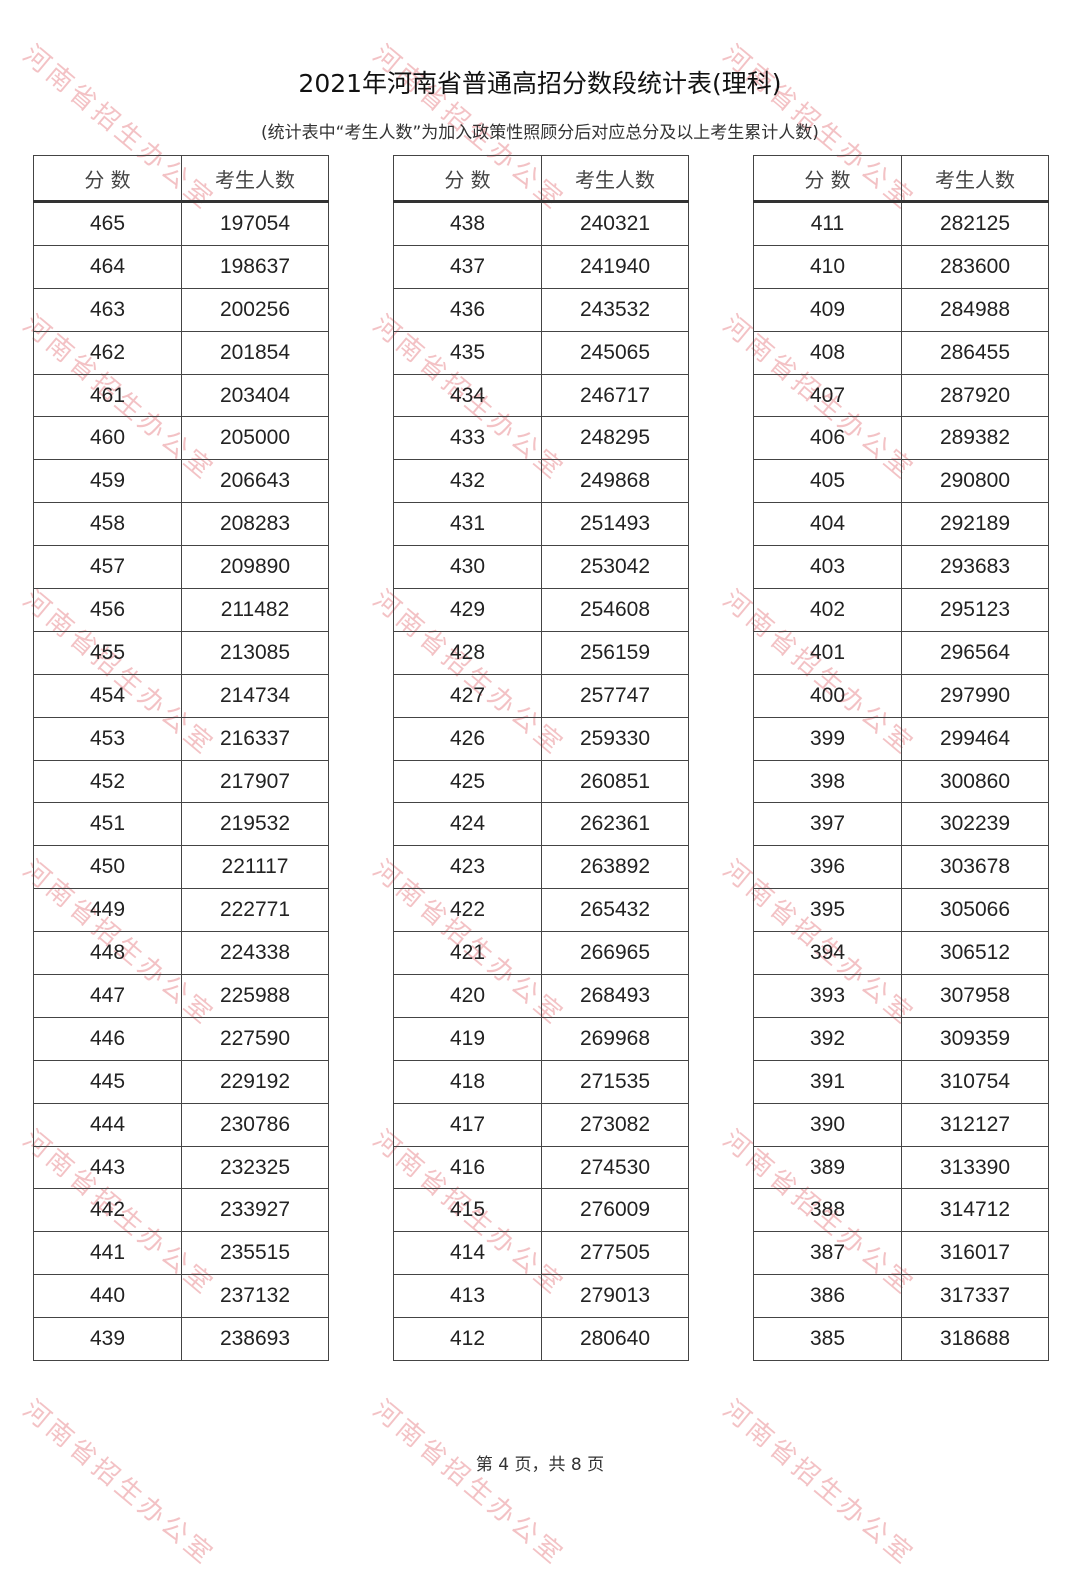 The width and height of the screenshot is (1080, 1573). I want to click on table-row: 413 279013, so click(541, 1296).